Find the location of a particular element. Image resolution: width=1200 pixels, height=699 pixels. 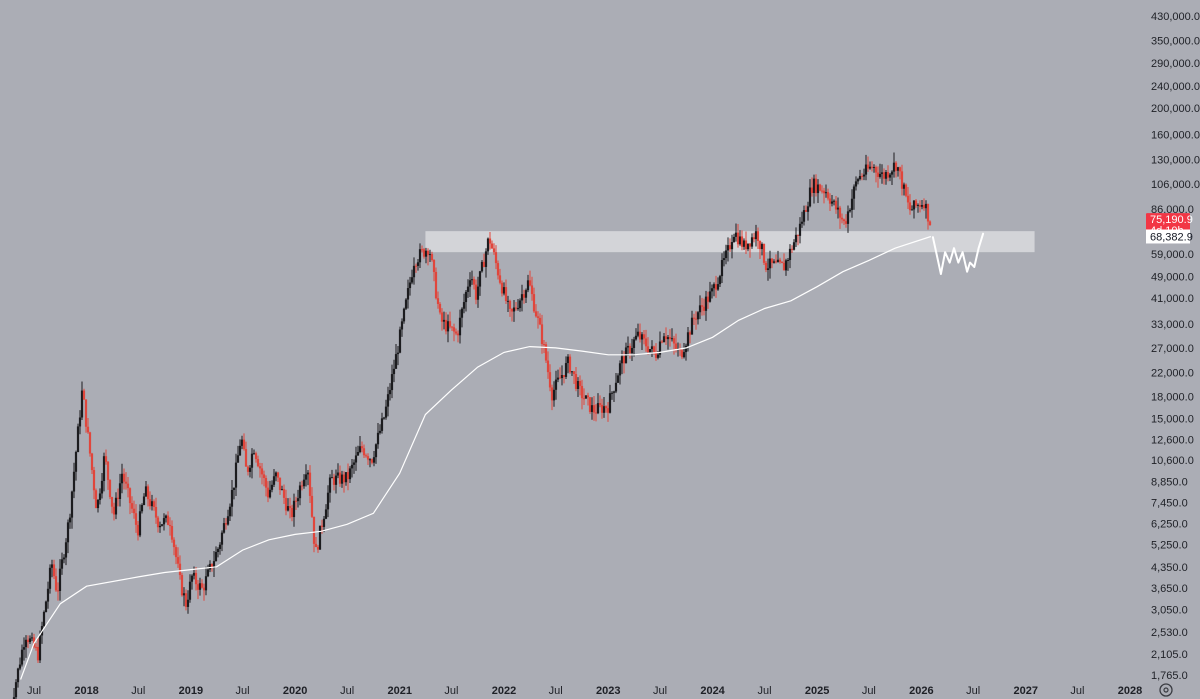

moving-average-value: 68,382.9 is located at coordinates (1171, 237).